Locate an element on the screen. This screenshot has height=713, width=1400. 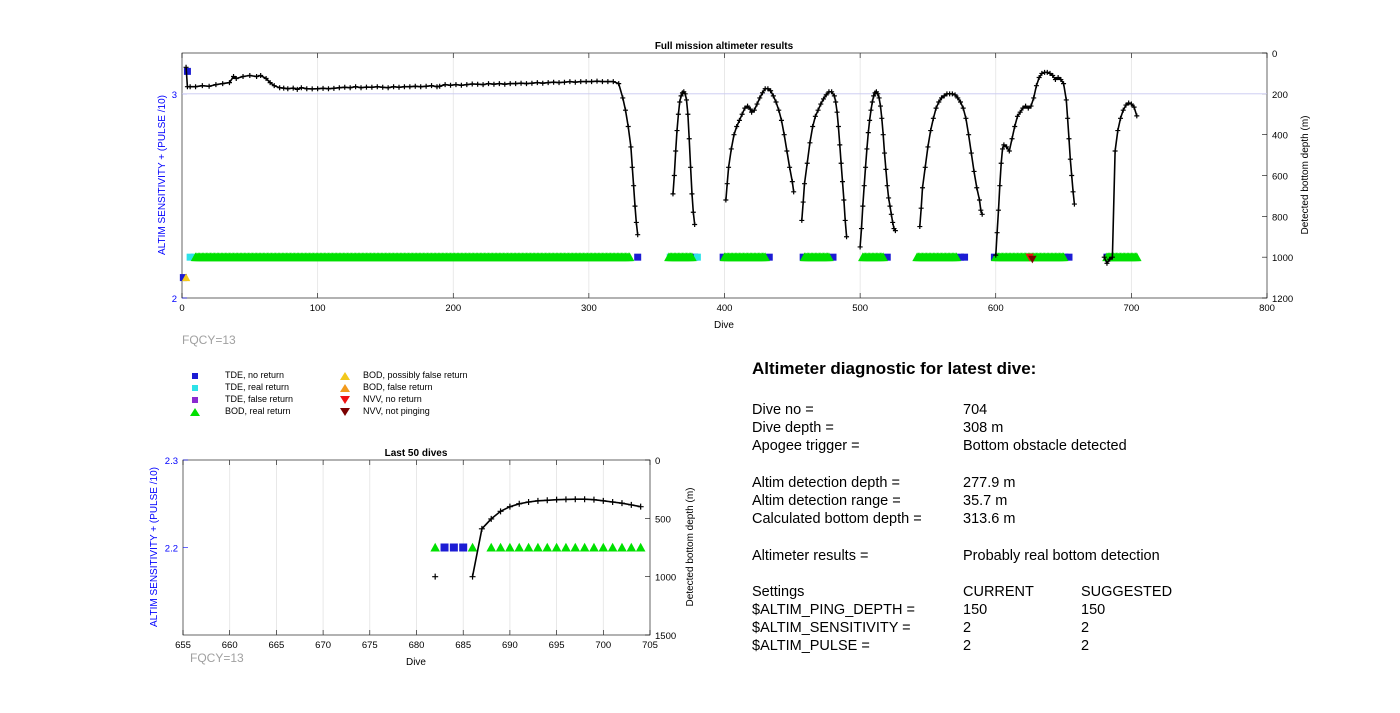
main-fqcy-label: FQCY=13 is located at coordinates (209, 340).